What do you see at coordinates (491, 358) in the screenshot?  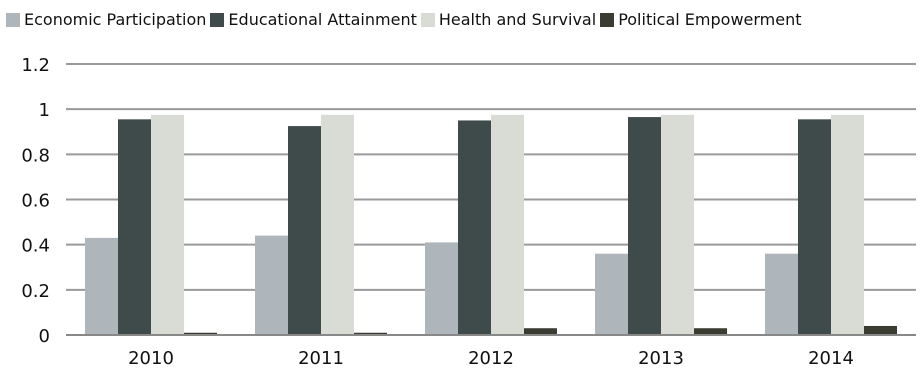 I see `x-tick-label: 2012` at bounding box center [491, 358].